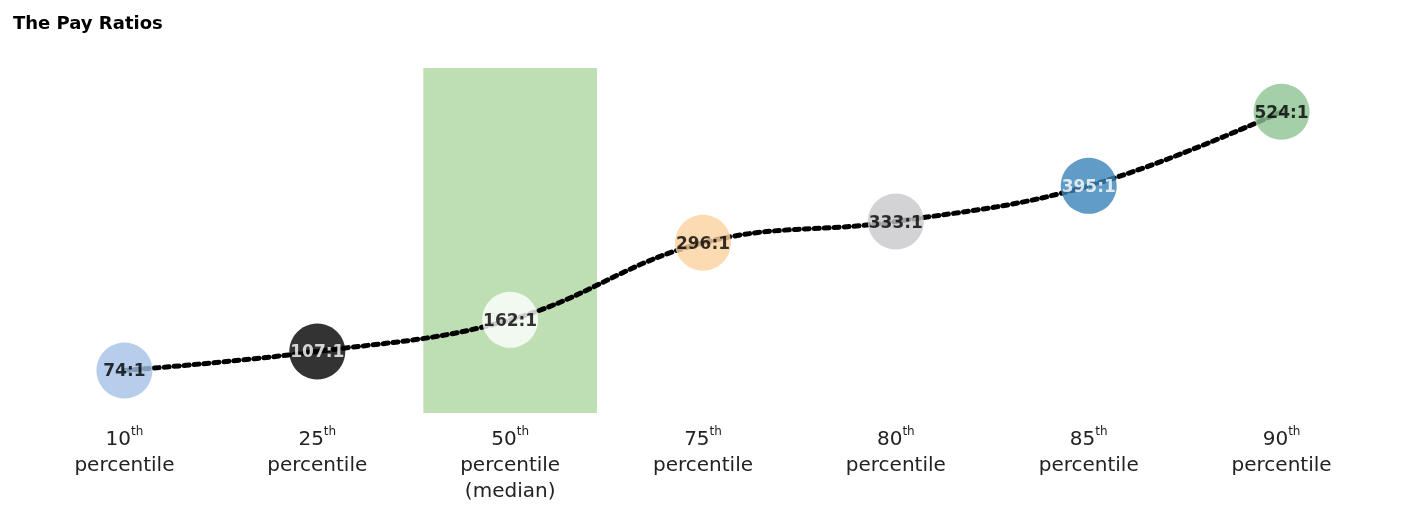  What do you see at coordinates (1281, 111) in the screenshot?
I see `data-label: 524:1` at bounding box center [1281, 111].